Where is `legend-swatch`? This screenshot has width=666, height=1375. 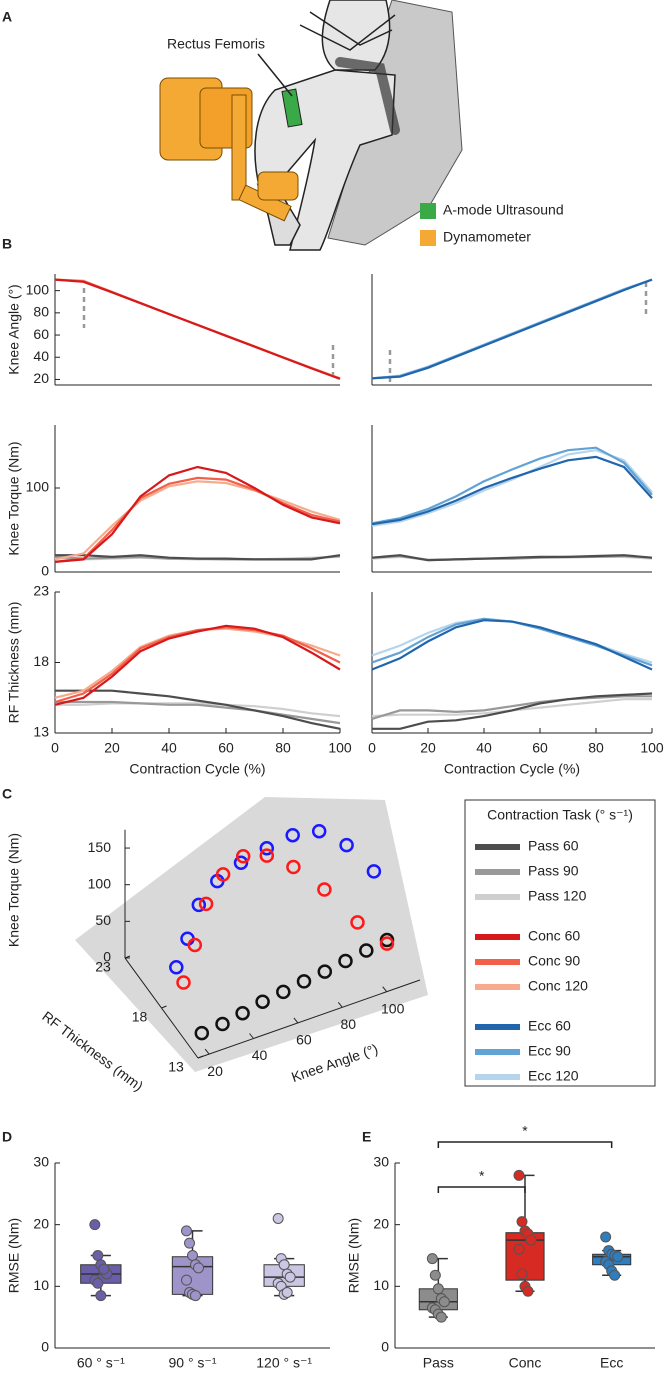
legend-swatch is located at coordinates (428, 211).